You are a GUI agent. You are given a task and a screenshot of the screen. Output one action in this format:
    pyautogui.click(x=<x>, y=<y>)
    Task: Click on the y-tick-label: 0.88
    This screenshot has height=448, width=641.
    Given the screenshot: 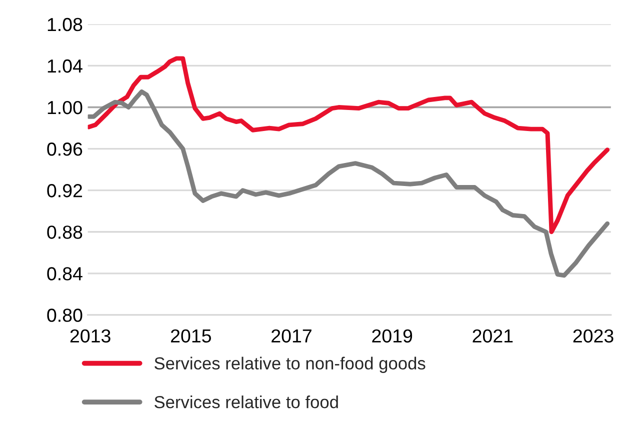 What is the action you would take?
    pyautogui.click(x=64, y=232)
    